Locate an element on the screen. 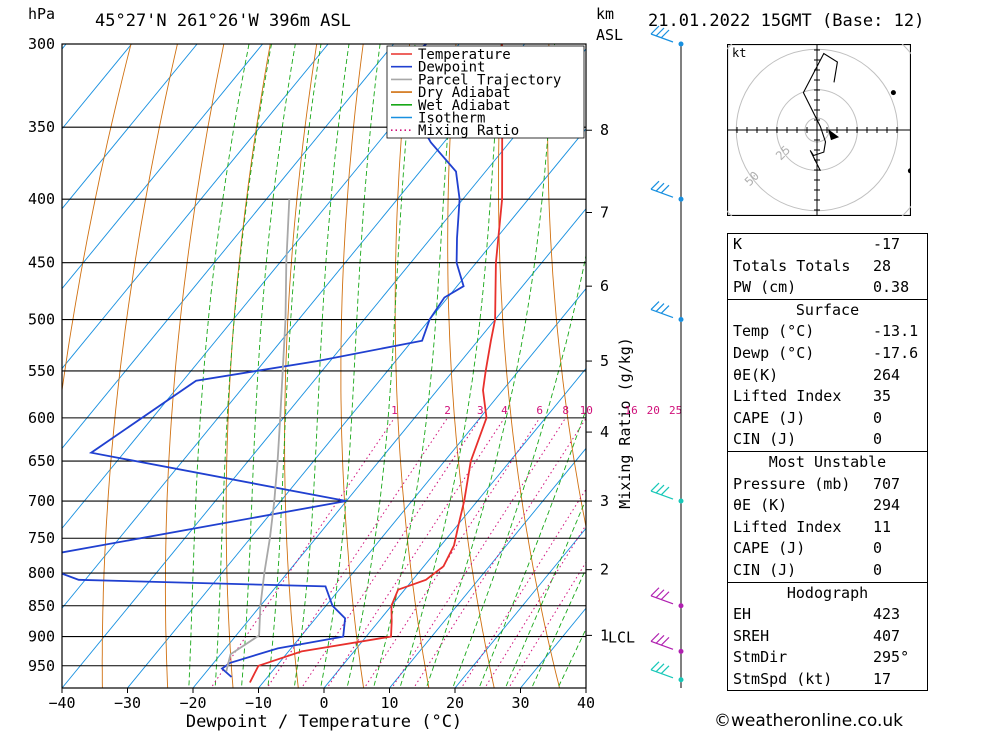  datetime-title: 21.01.2022 15GMT (Base: 12) is located at coordinates (786, 21).